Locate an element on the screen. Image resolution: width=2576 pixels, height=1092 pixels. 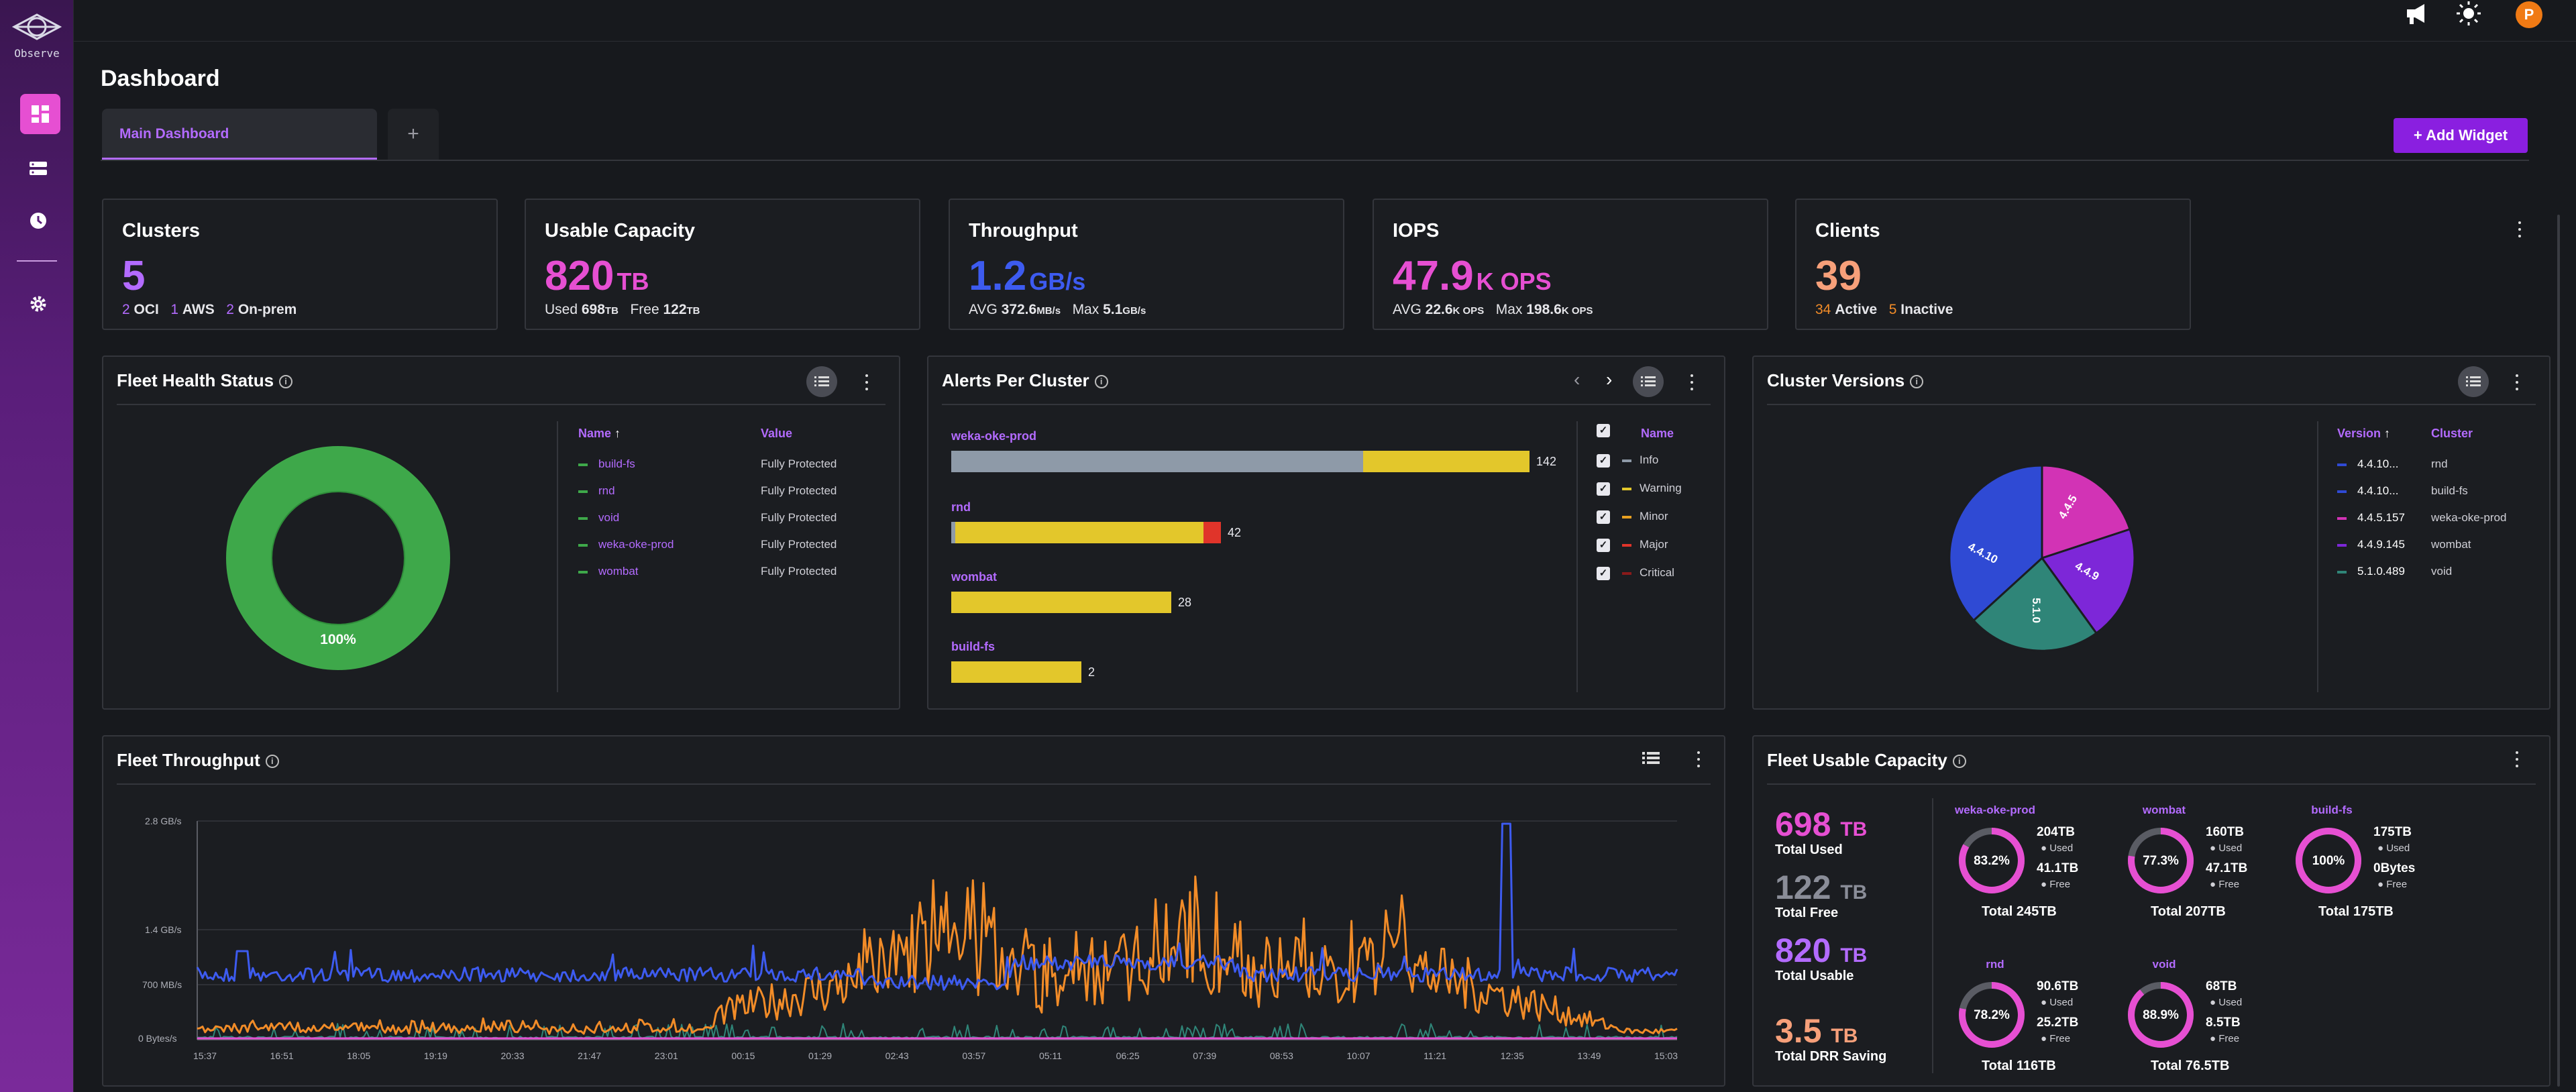
x-tick-label: 03:57 is located at coordinates (974, 1056).